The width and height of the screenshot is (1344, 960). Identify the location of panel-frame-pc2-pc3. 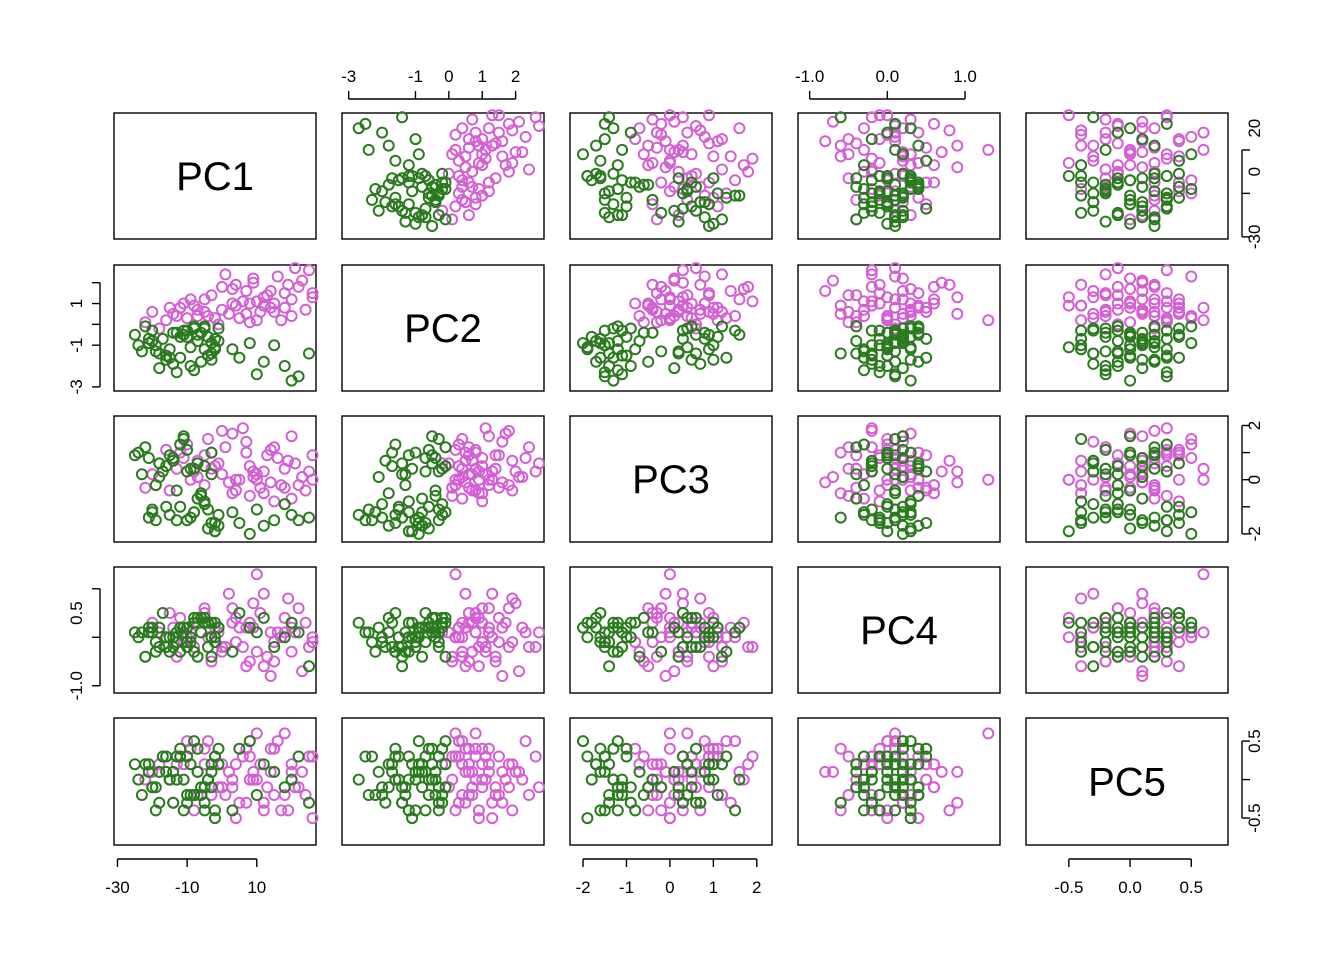
(671, 328).